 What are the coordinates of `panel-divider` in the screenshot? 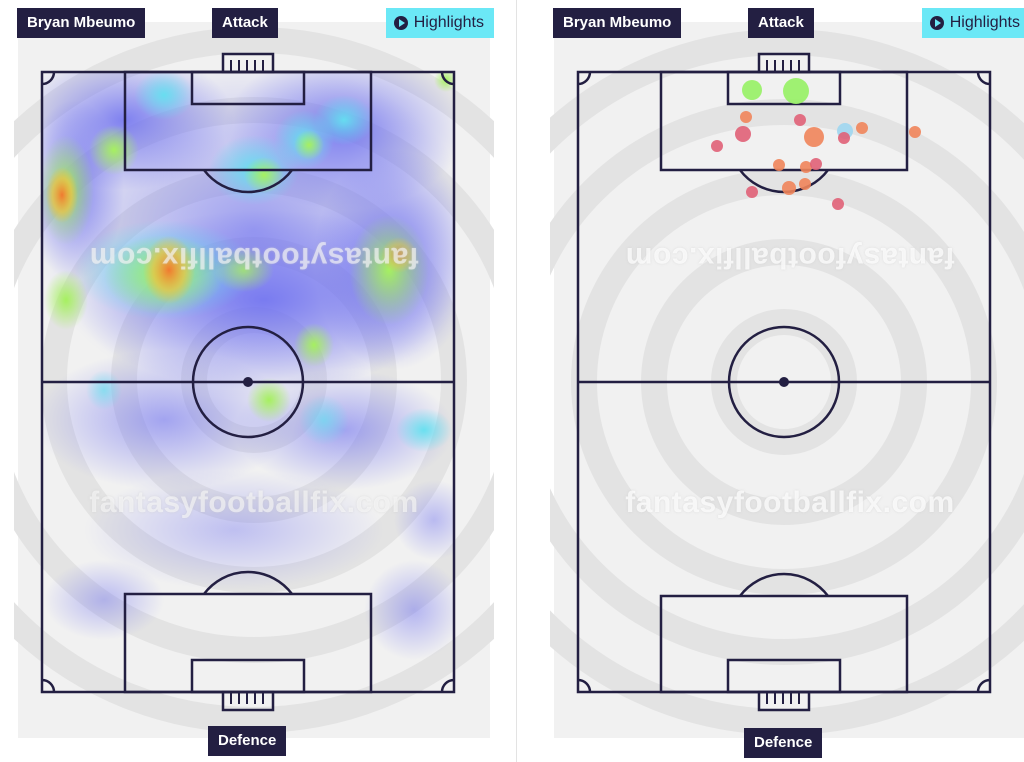 It's located at (516, 381).